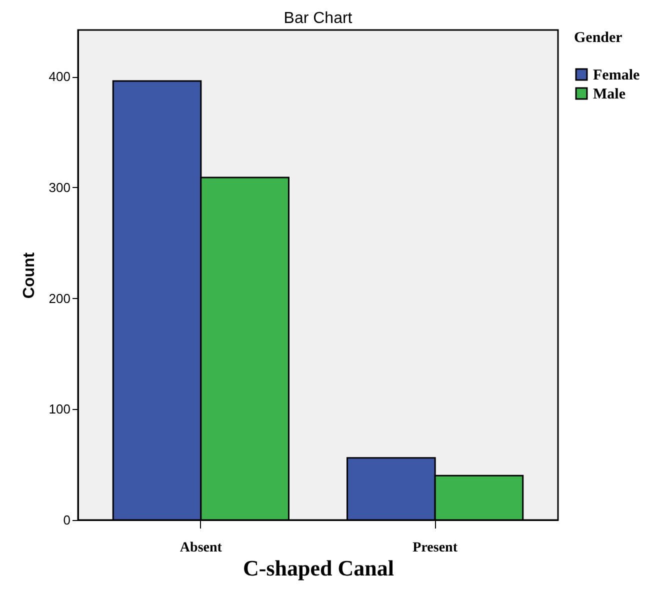 The image size is (662, 603). What do you see at coordinates (59, 187) in the screenshot?
I see `y-tick-label: 300` at bounding box center [59, 187].